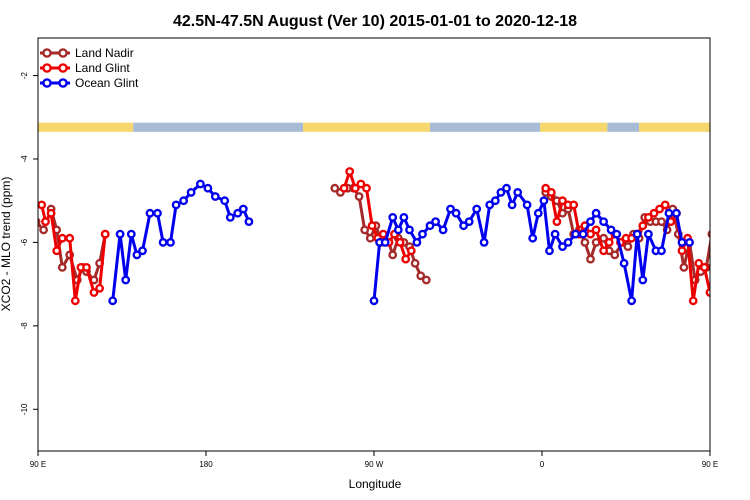 The height and width of the screenshot is (500, 750). I want to click on y-tick-label: -10, so click(24, 409).